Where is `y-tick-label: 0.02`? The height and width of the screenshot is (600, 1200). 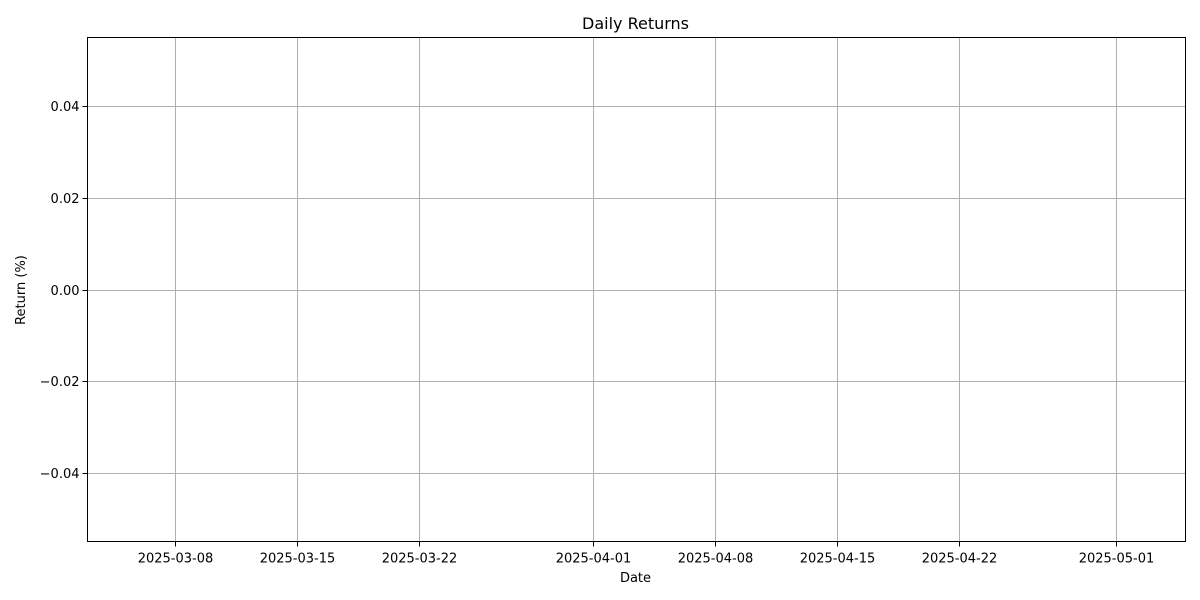 y-tick-label: 0.02 is located at coordinates (65, 199).